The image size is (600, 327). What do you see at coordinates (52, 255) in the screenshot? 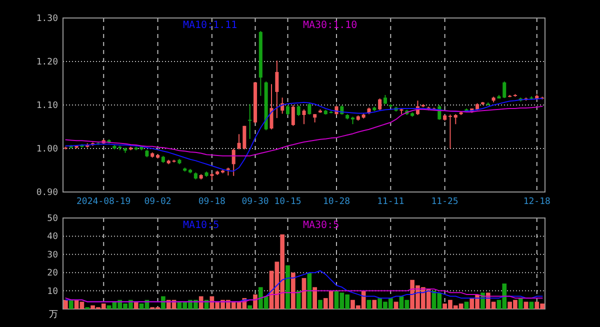
I see `y-tick-label: 30` at bounding box center [52, 255].